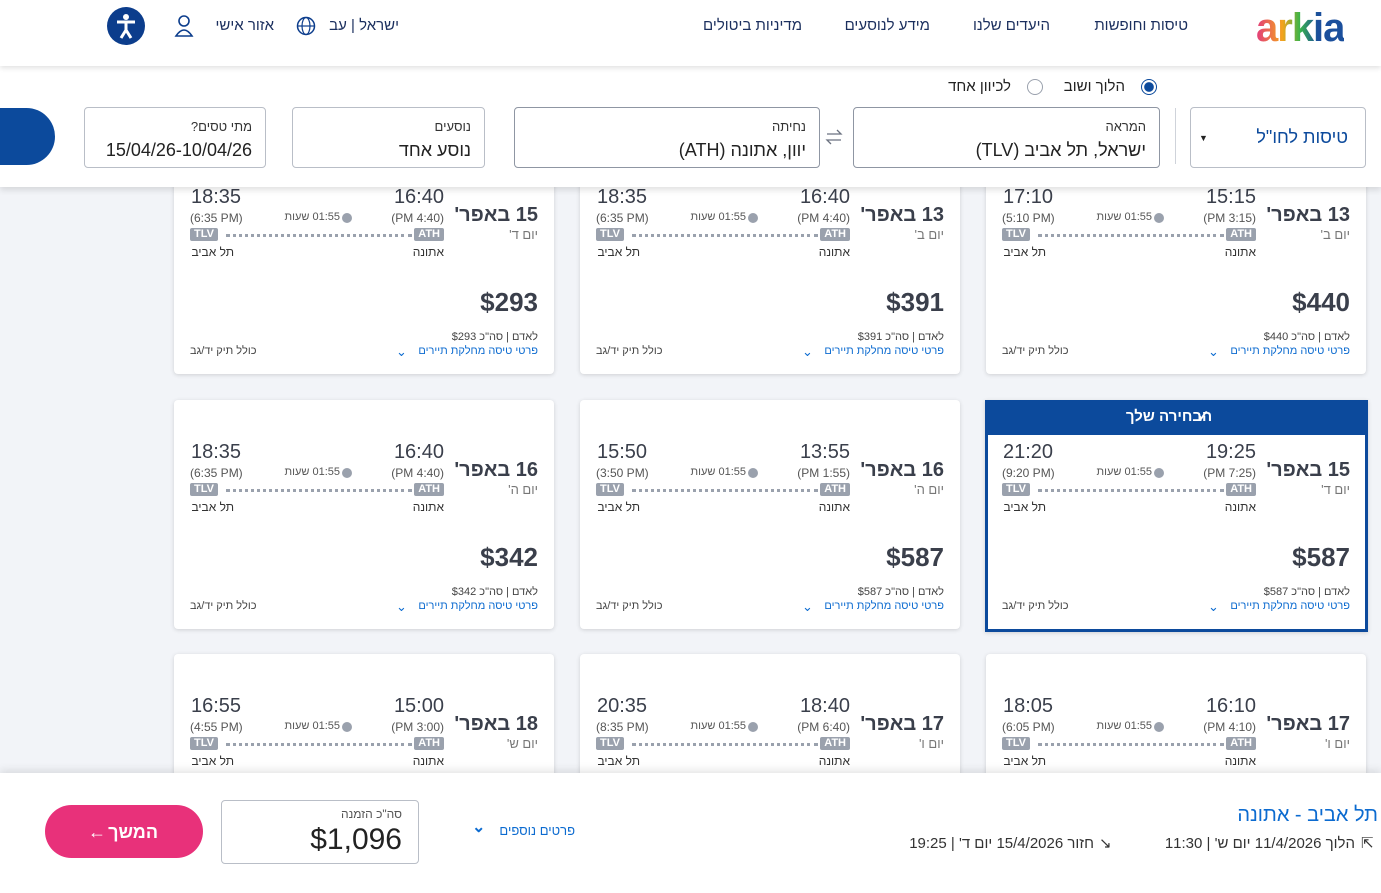 This screenshot has width=1381, height=893. I want to click on flight-date: 18 באפר', so click(496, 724).